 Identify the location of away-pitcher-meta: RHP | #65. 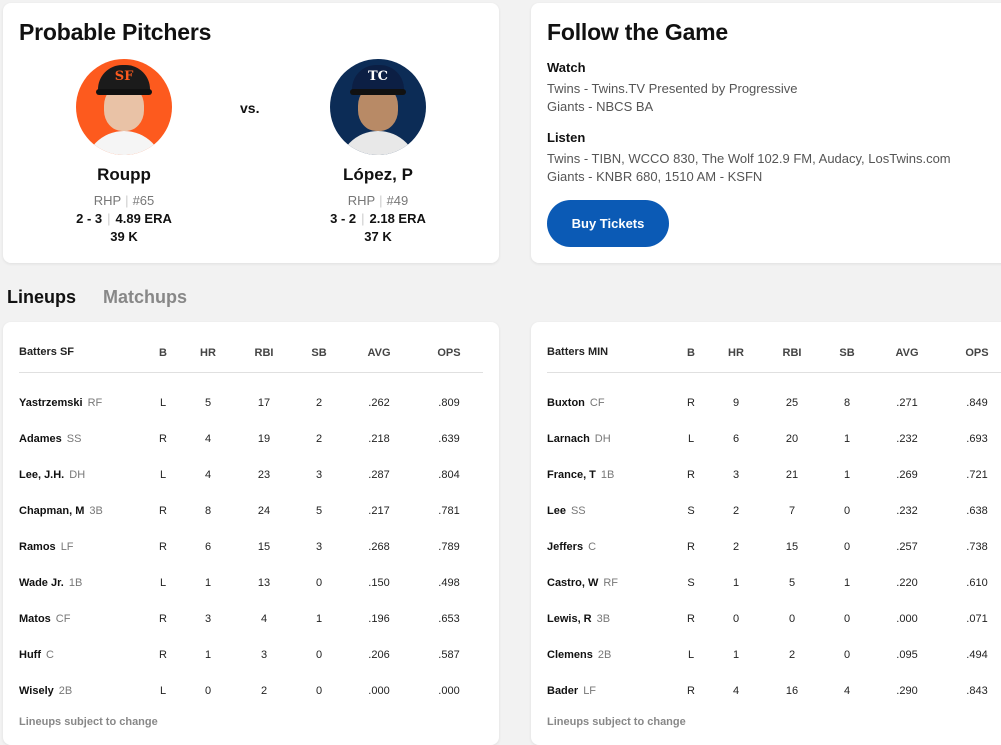
(124, 200).